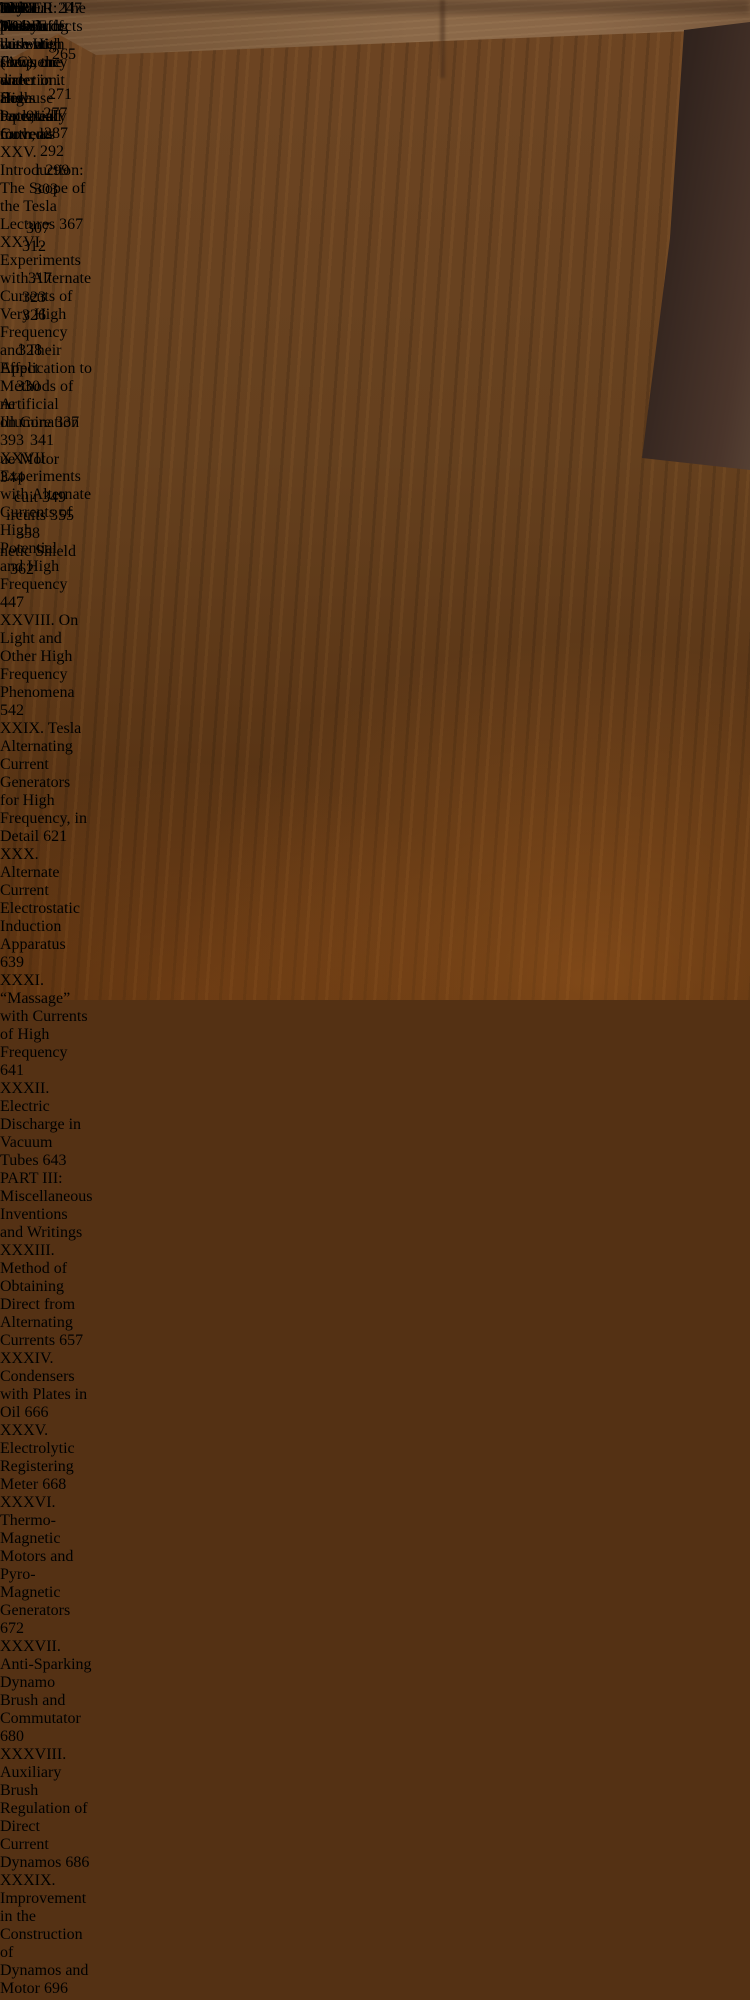  What do you see at coordinates (54, 229) in the screenshot?
I see `fragment-line: 307` at bounding box center [54, 229].